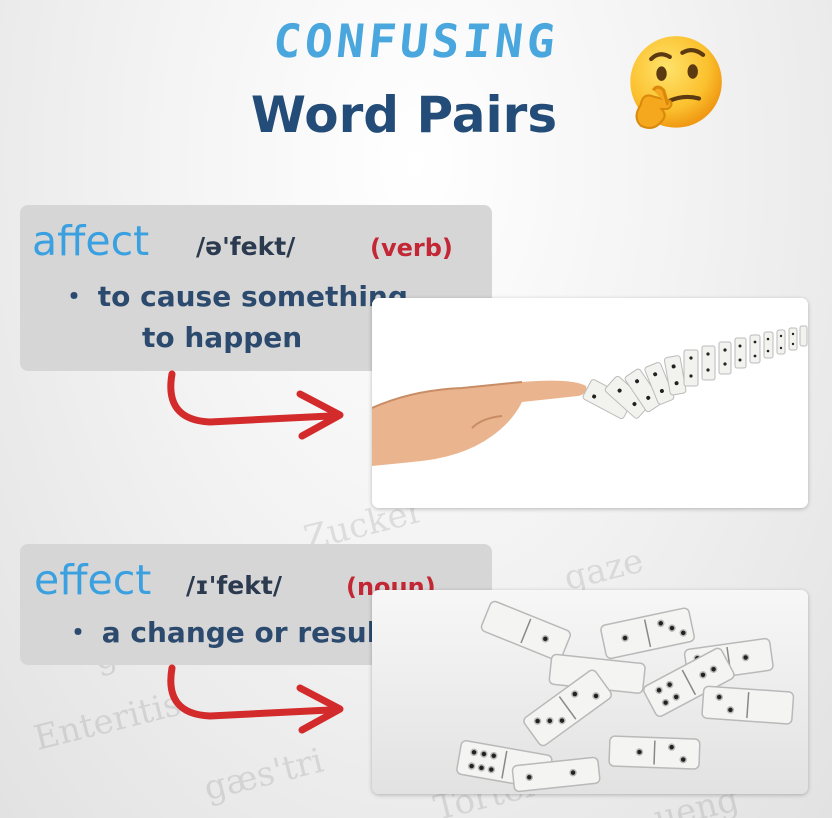 The image size is (832, 818). What do you see at coordinates (676, 82) in the screenshot?
I see `thinking-face-icon` at bounding box center [676, 82].